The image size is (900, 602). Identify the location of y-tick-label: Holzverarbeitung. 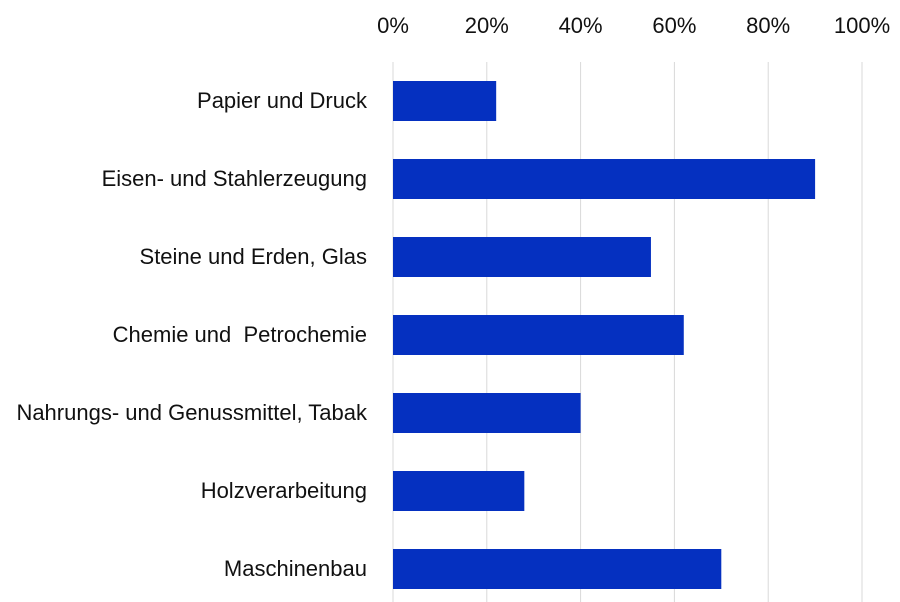
(283, 490).